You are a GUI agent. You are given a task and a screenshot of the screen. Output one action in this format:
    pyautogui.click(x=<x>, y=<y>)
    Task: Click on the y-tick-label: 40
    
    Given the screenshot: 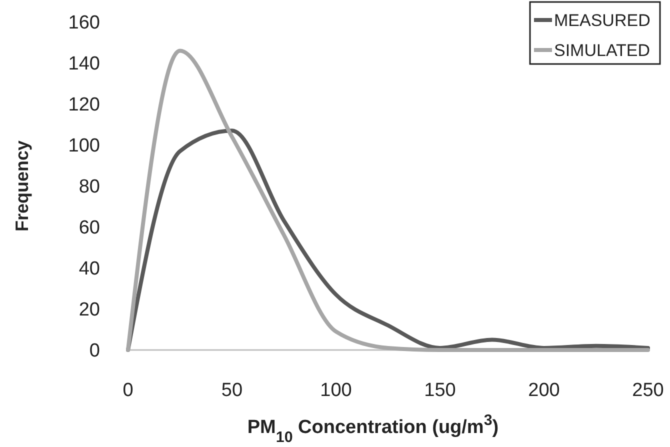 What is the action you would take?
    pyautogui.click(x=89, y=269)
    